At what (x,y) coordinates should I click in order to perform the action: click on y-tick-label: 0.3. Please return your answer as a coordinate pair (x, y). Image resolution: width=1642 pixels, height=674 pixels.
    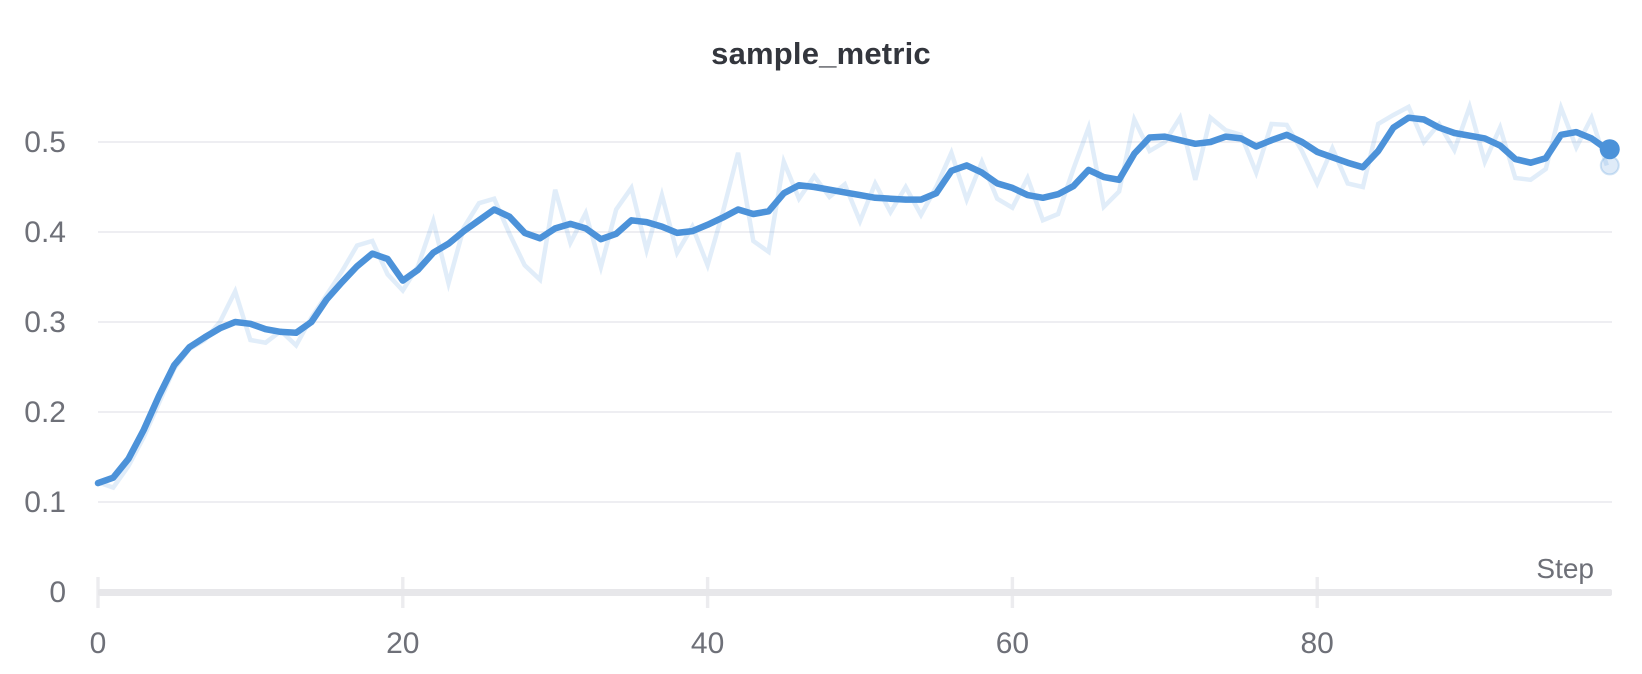
    Looking at the image, I should click on (45, 322).